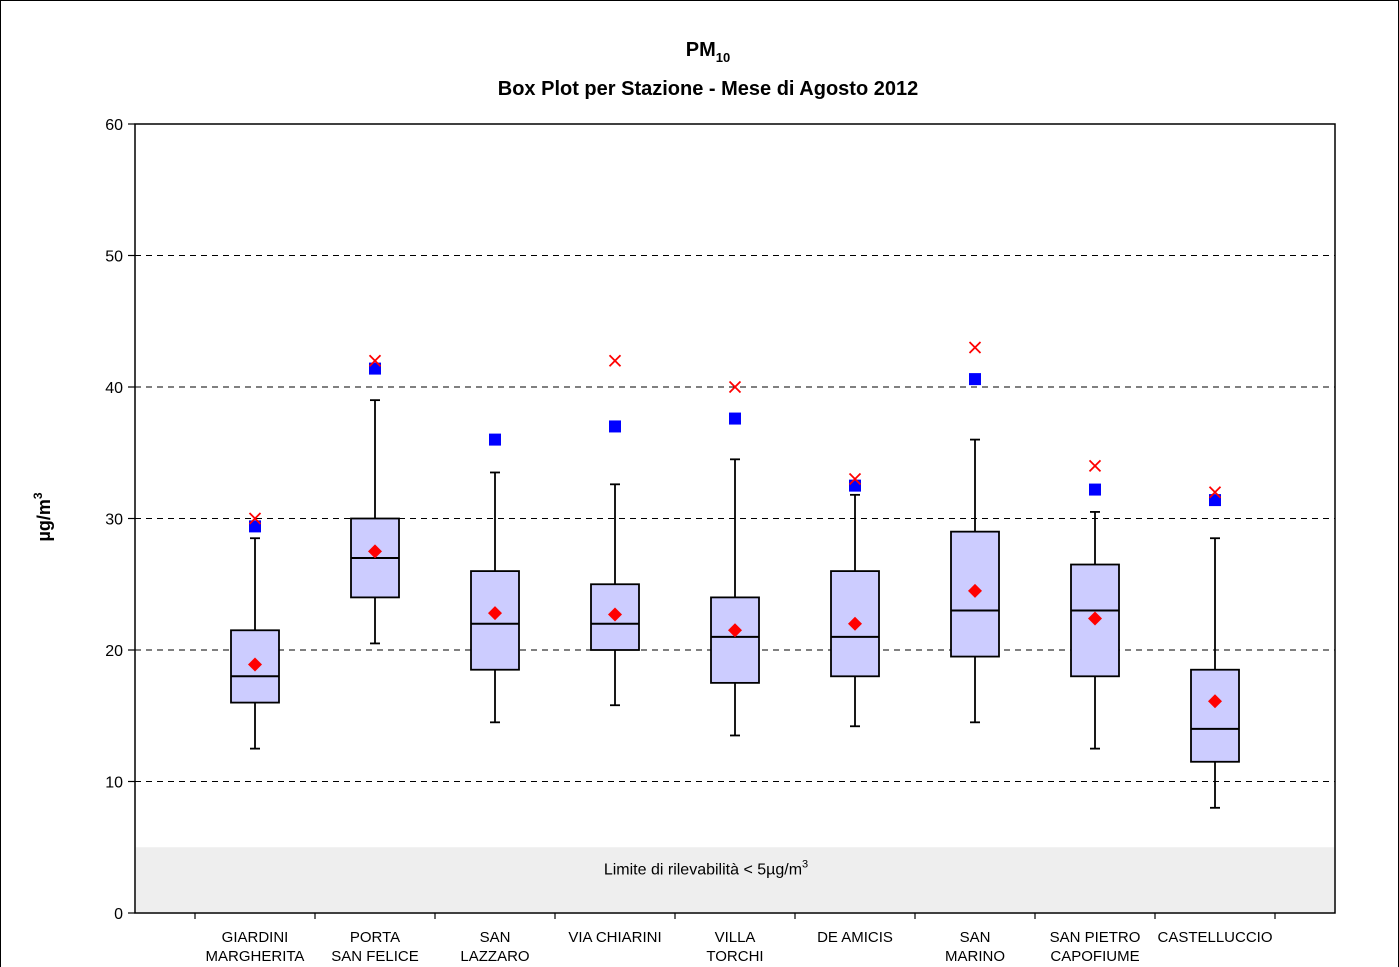  Describe the element at coordinates (1214, 937) in the screenshot. I see `x-category-label: CASTELLUCCIO` at that location.